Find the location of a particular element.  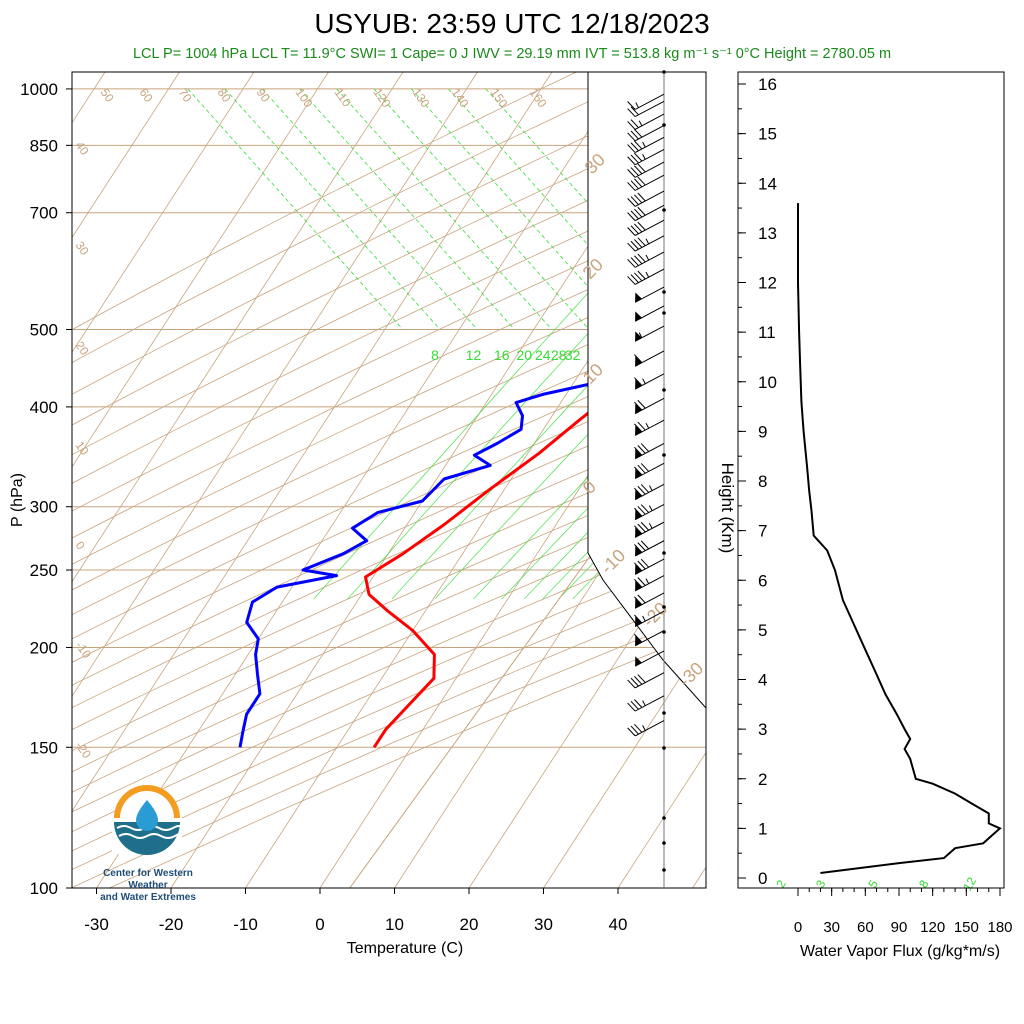

y-tick-label: 100 is located at coordinates (44, 888).